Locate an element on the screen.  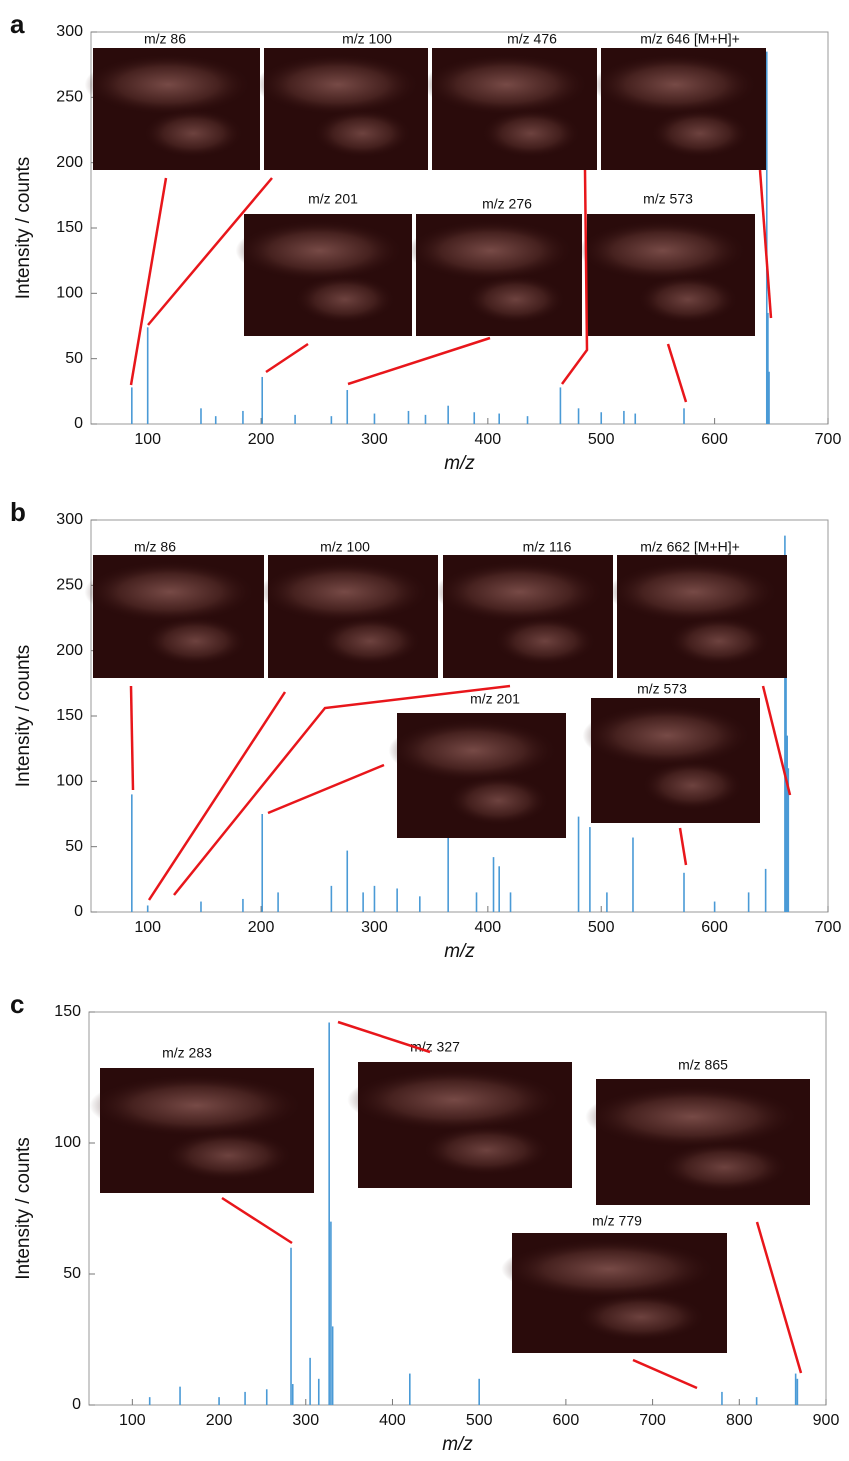
panel-label: a is located at coordinates (17, 24).